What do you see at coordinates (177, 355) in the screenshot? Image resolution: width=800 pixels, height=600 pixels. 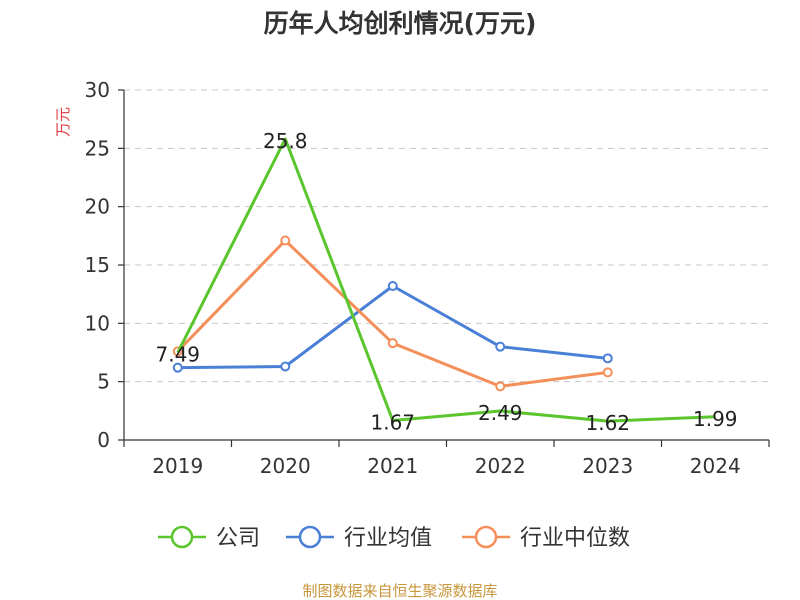 I see `data-label: 7.49` at bounding box center [177, 355].